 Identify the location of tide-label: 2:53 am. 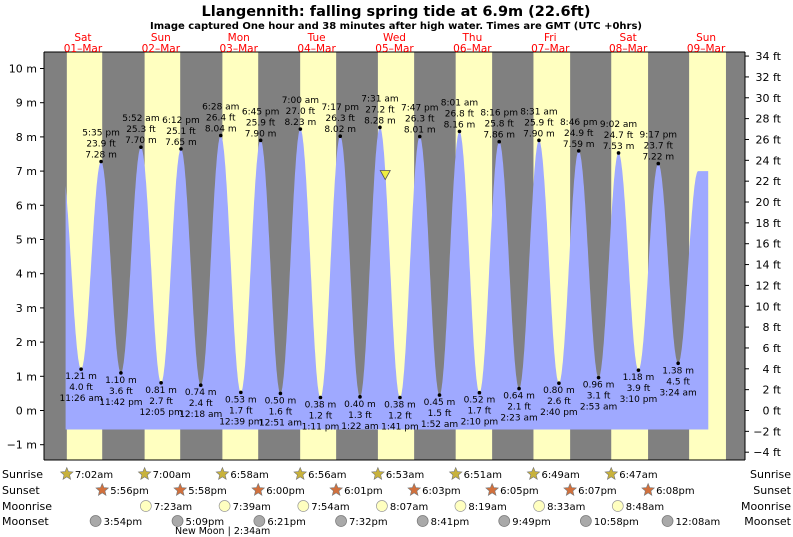
(598, 408).